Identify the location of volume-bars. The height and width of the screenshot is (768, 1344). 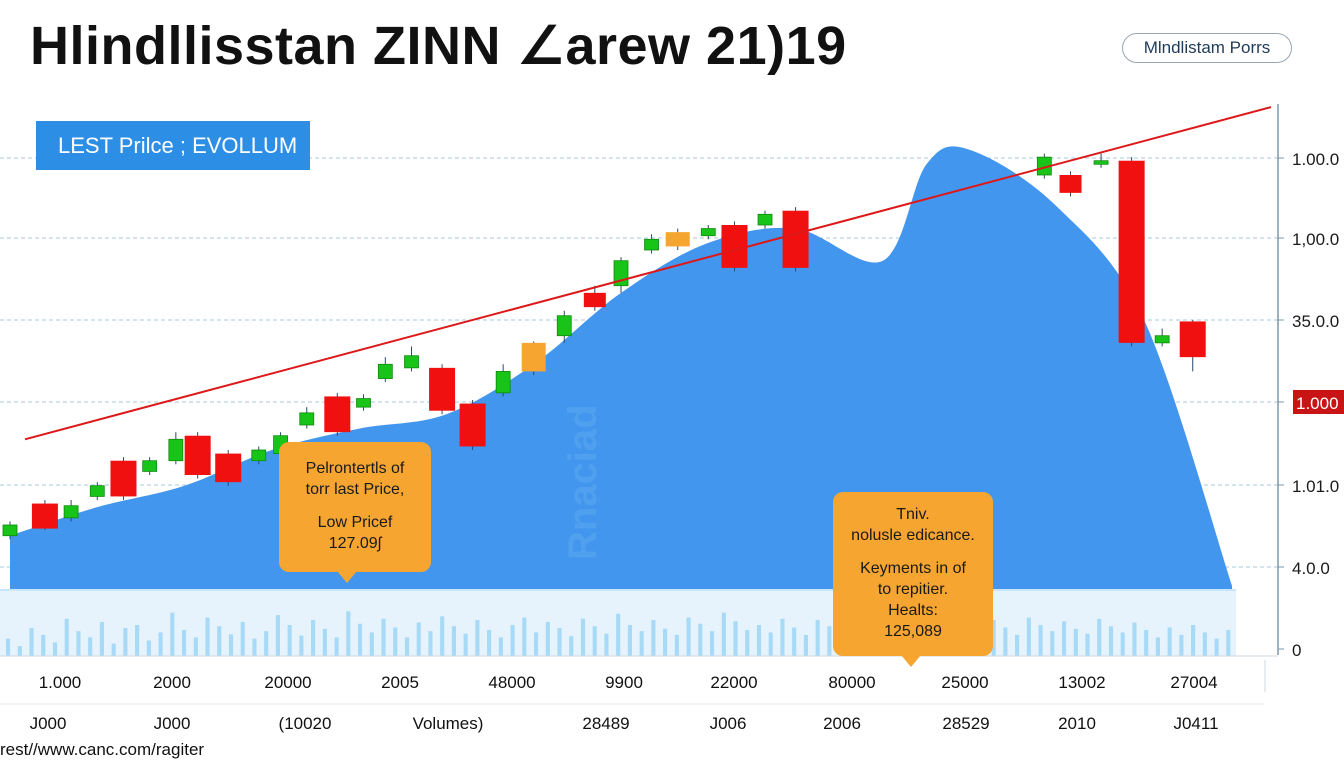
(618, 633).